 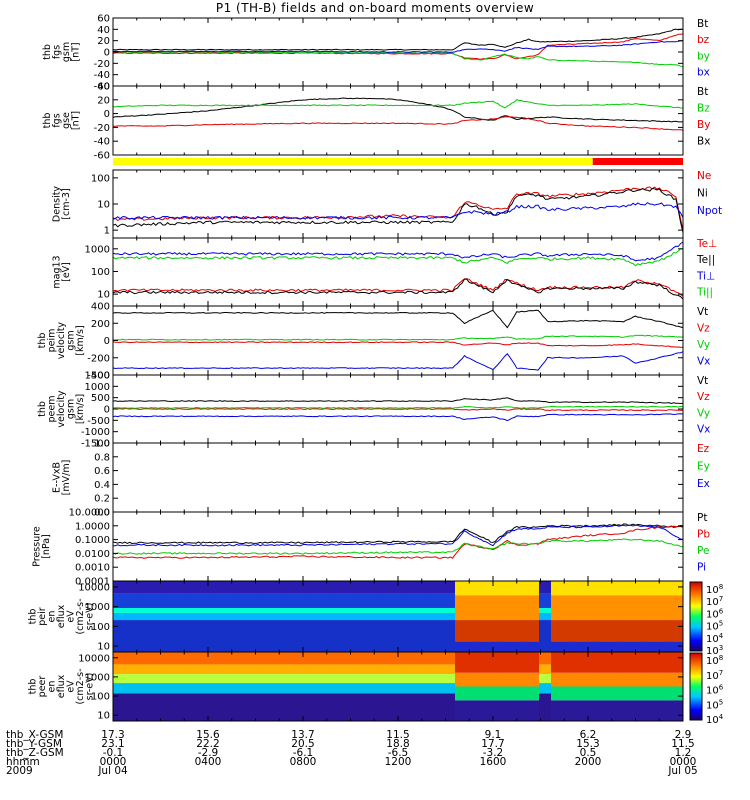 I want to click on colorbar-label-base: 10, so click(x=712, y=691).